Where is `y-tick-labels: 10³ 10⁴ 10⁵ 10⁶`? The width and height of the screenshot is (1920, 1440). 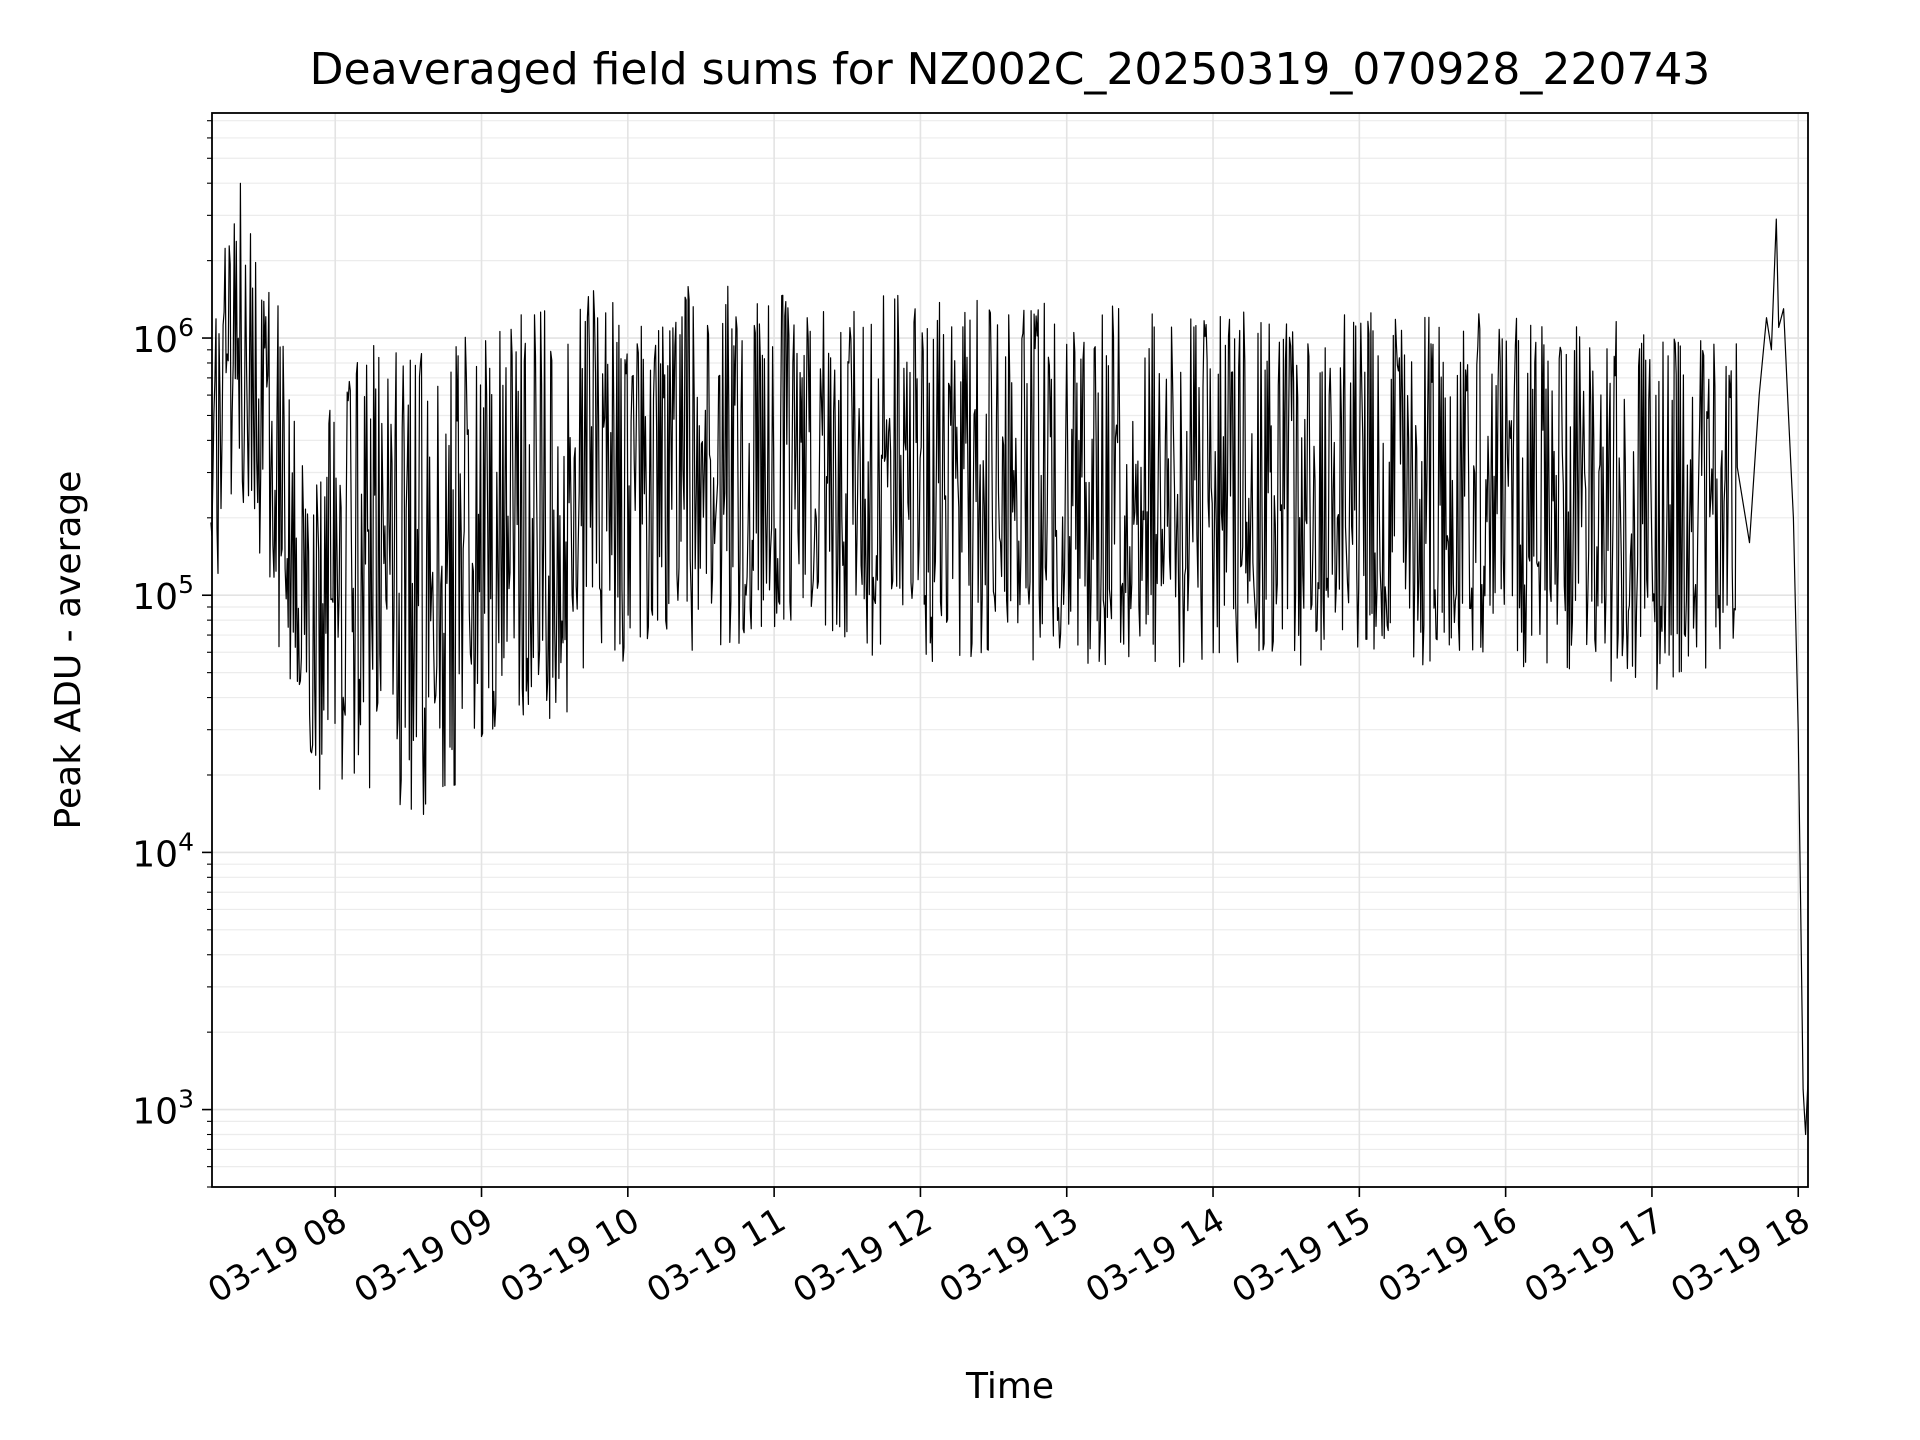
y-tick-labels: 10³ 10⁴ 10⁵ 10⁶ is located at coordinates (163, 723).